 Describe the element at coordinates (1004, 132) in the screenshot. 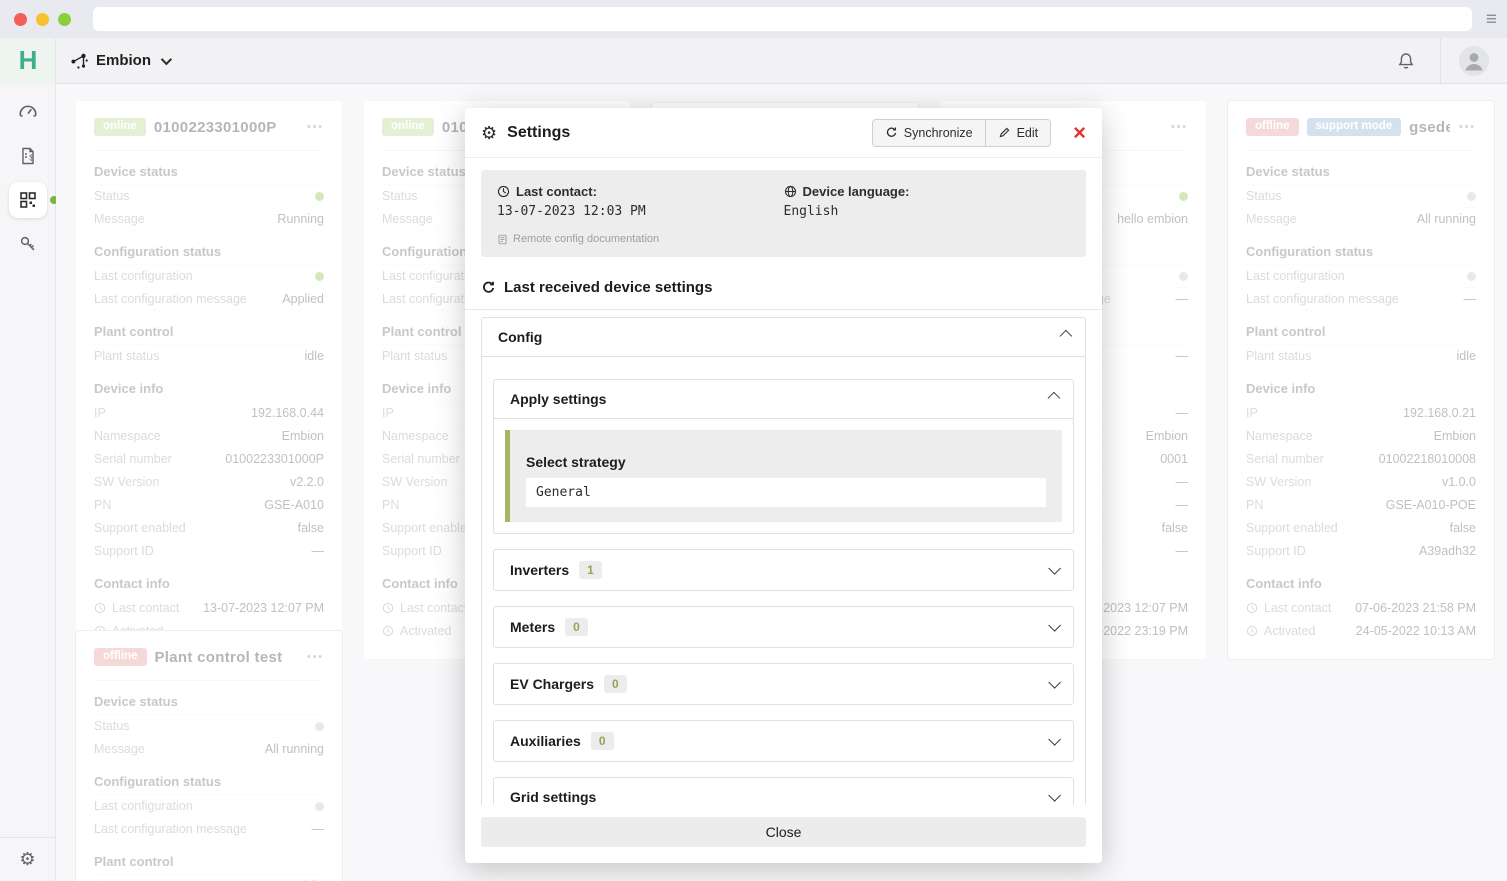

I see `pencil-icon` at that location.